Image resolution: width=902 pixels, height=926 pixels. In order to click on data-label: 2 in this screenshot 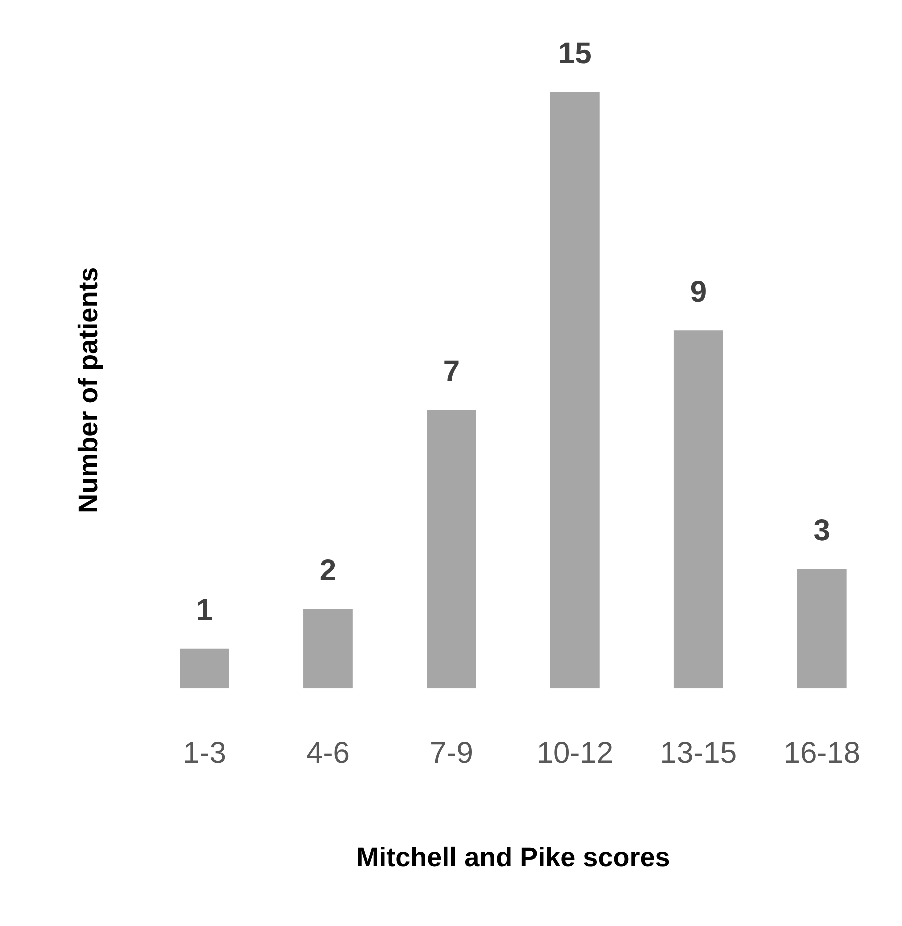, I will do `click(328, 571)`.